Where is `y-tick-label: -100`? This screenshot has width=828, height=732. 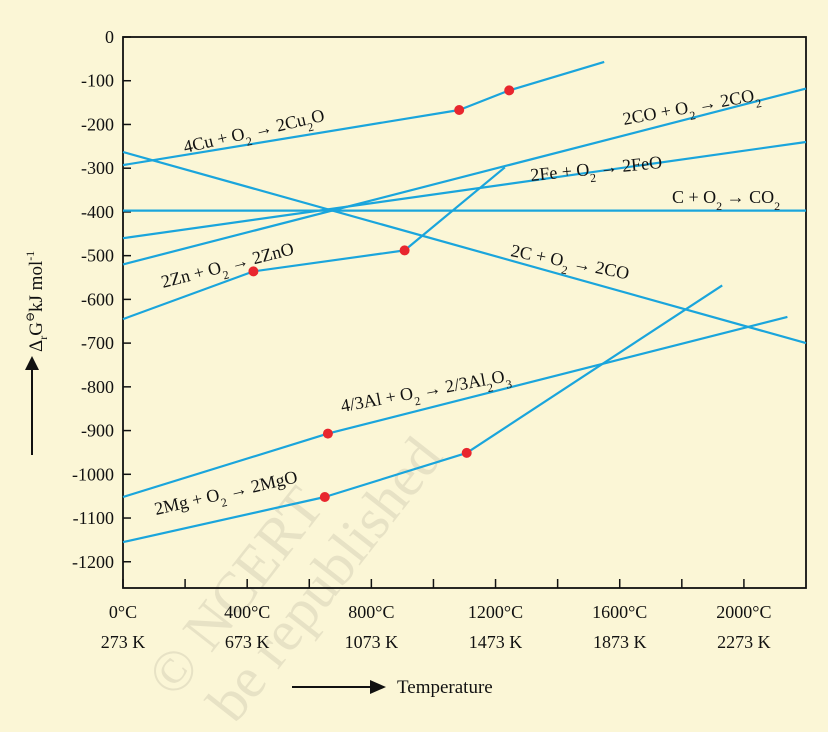 y-tick-label: -100 is located at coordinates (97, 81).